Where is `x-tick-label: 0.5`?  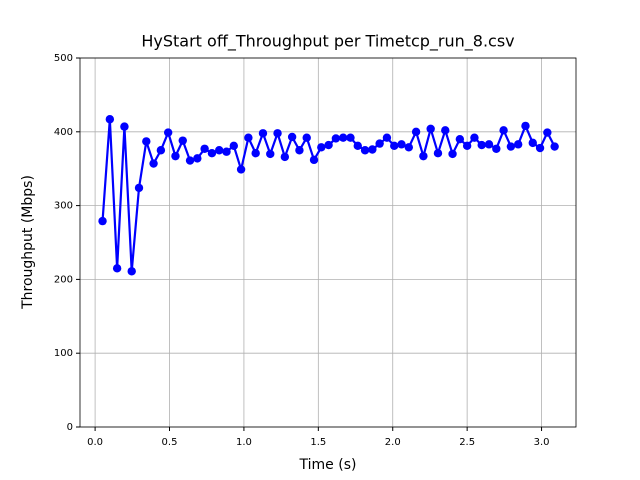 x-tick-label: 0.5 is located at coordinates (170, 442).